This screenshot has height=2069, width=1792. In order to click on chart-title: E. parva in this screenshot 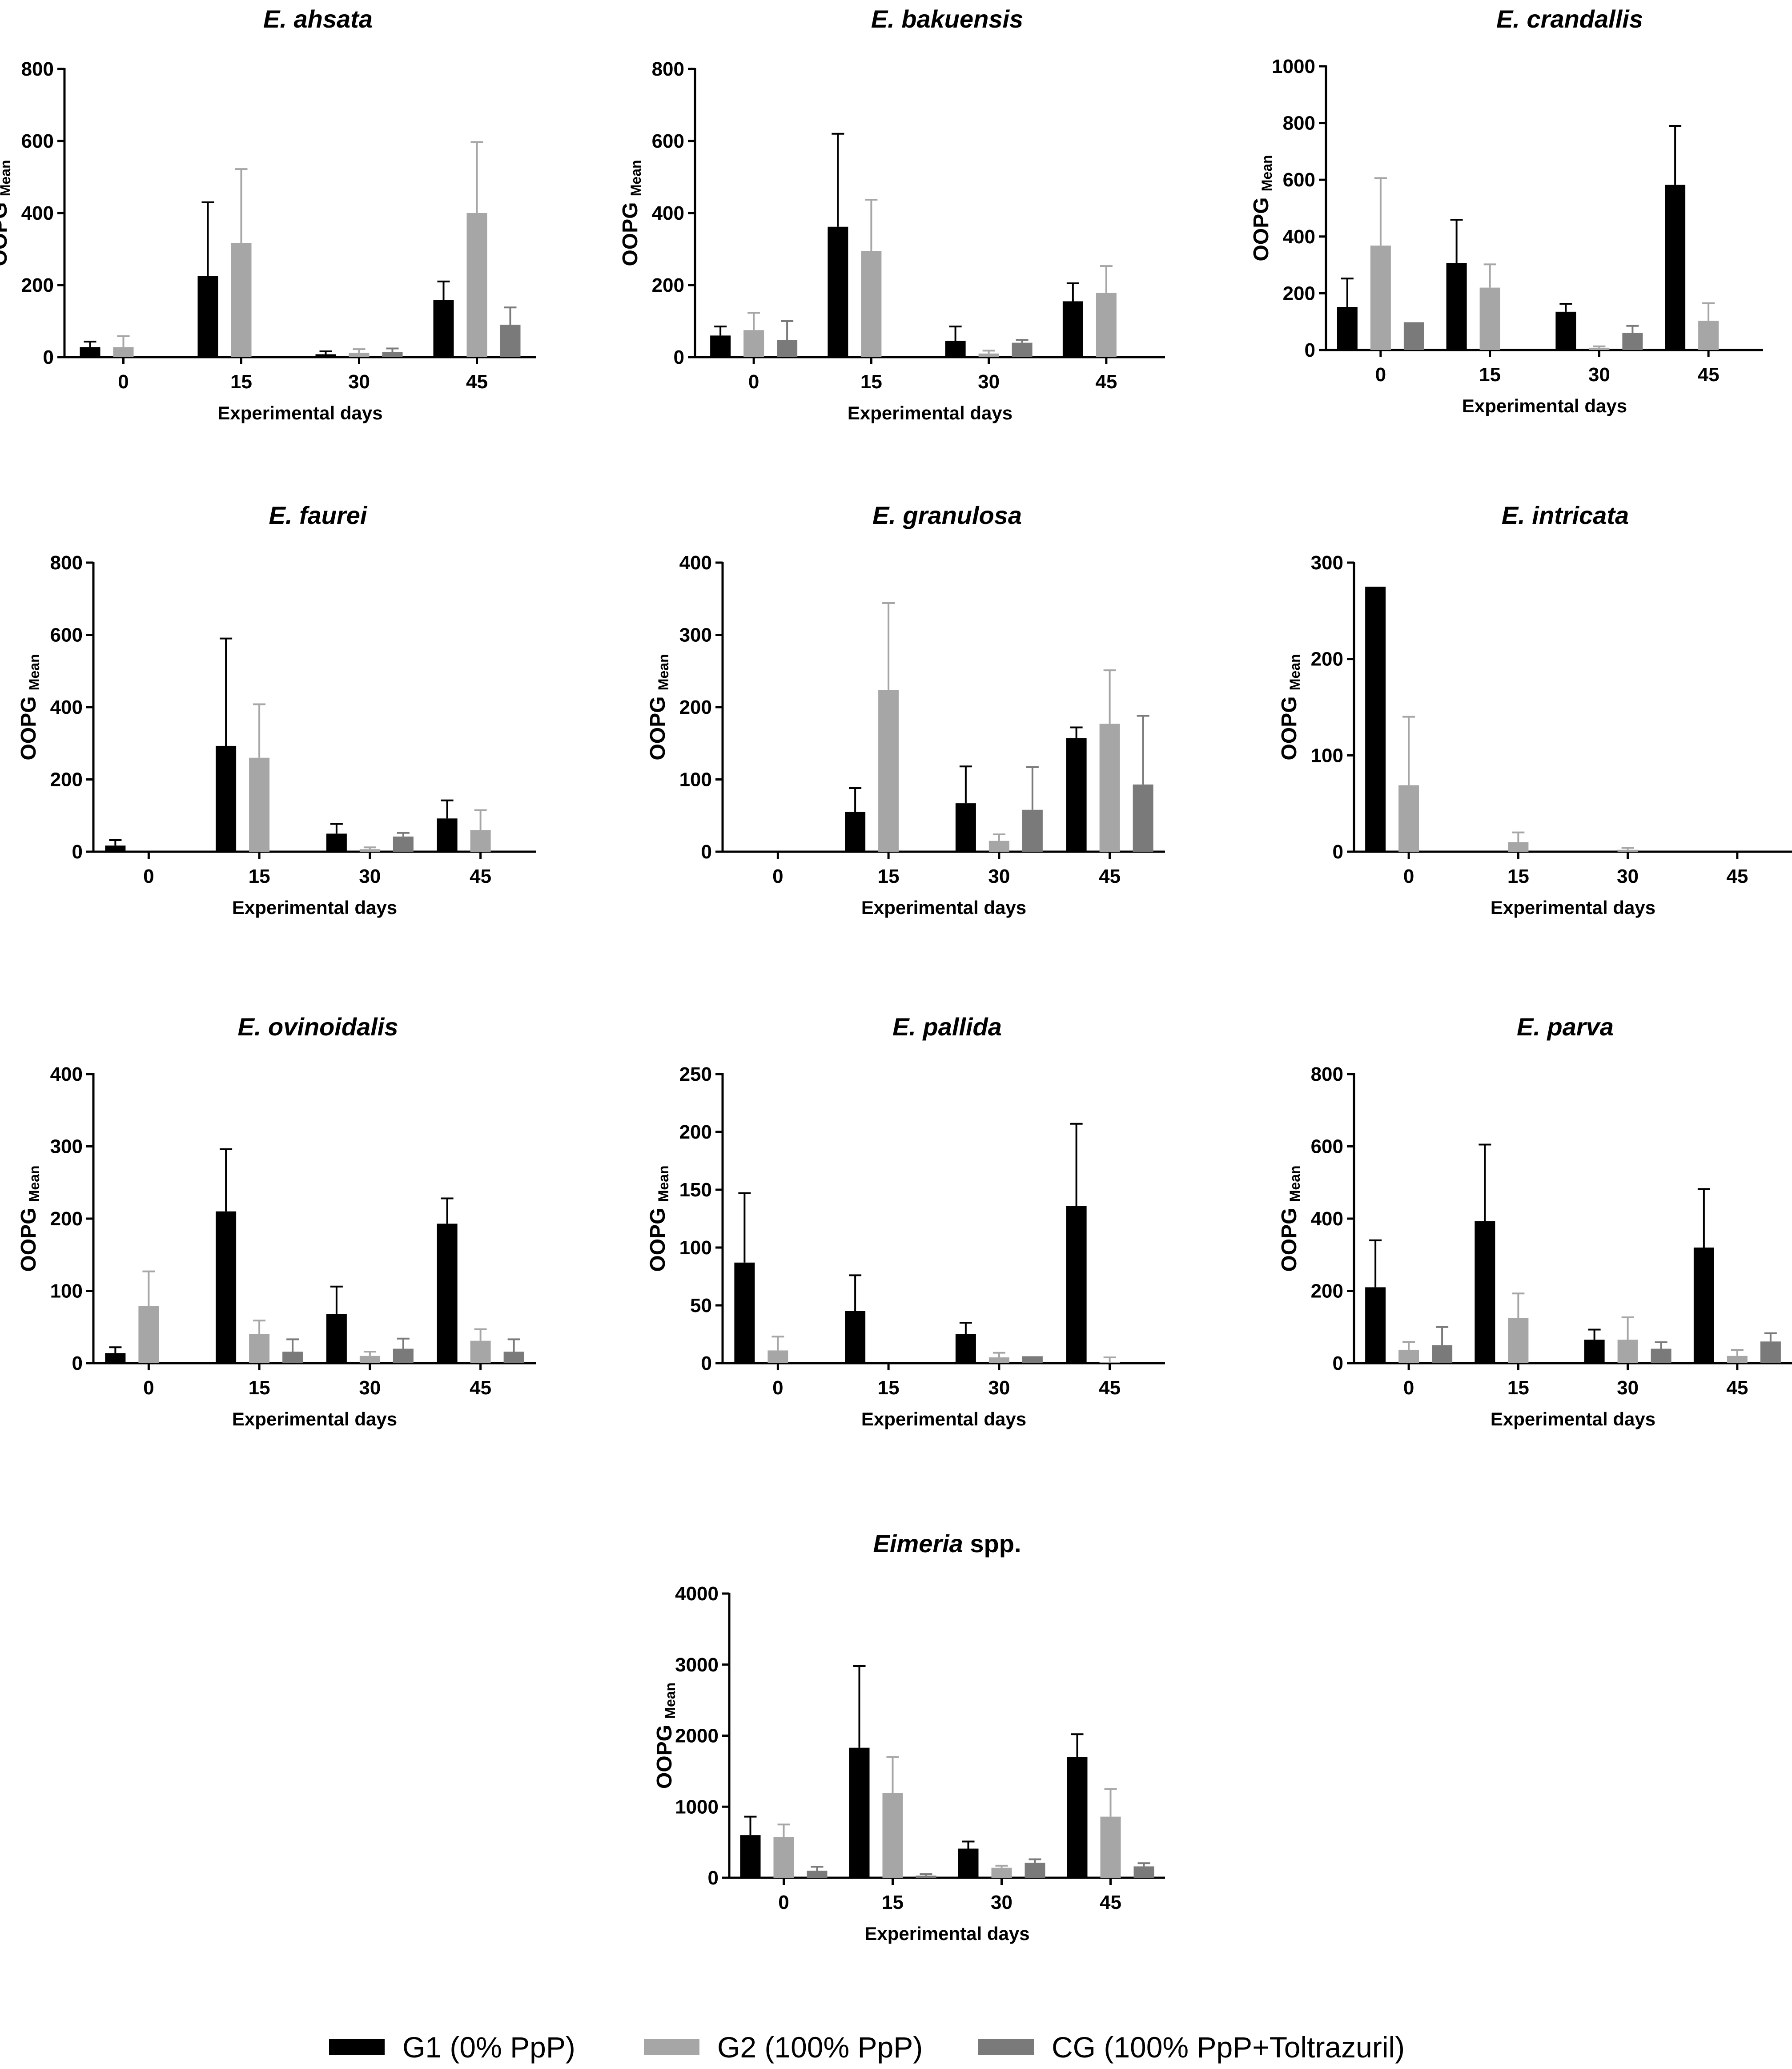, I will do `click(1565, 1027)`.